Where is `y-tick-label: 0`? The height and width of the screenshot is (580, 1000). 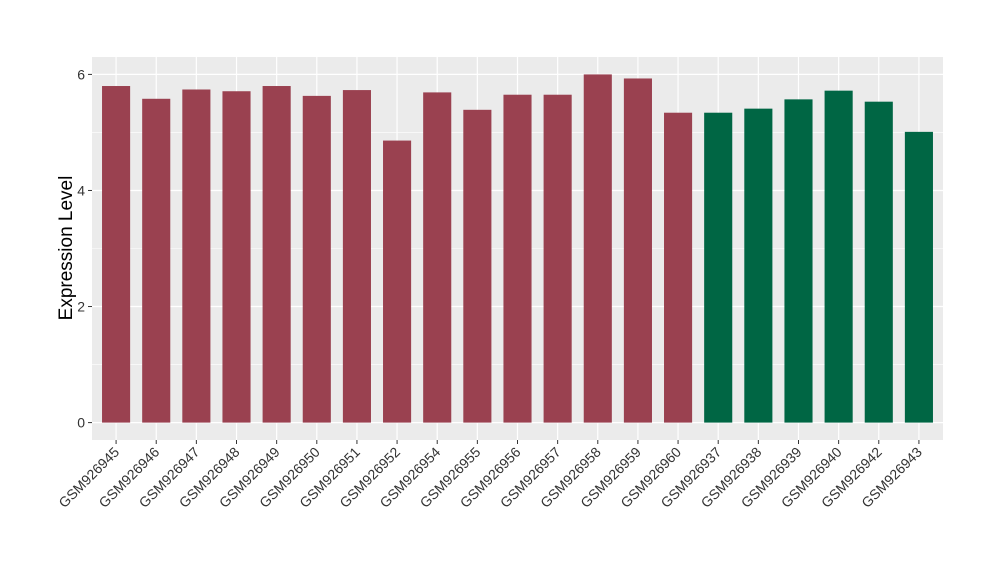 y-tick-label: 0 is located at coordinates (81, 423).